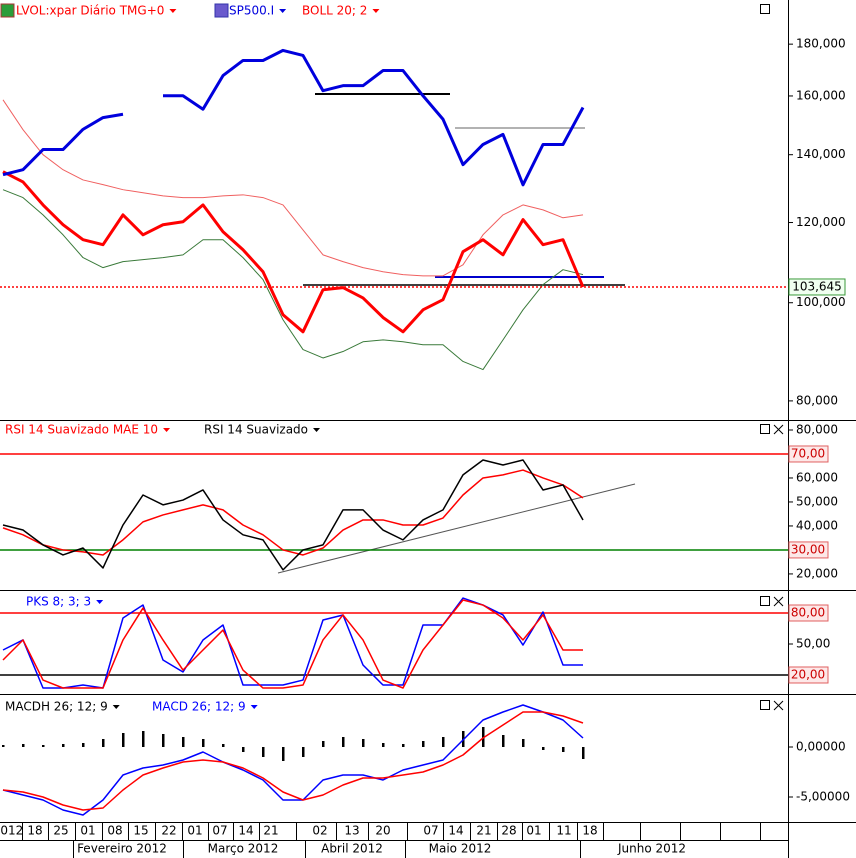  Describe the element at coordinates (821, 747) in the screenshot. I see `y-tick-label: 0,00000` at that location.